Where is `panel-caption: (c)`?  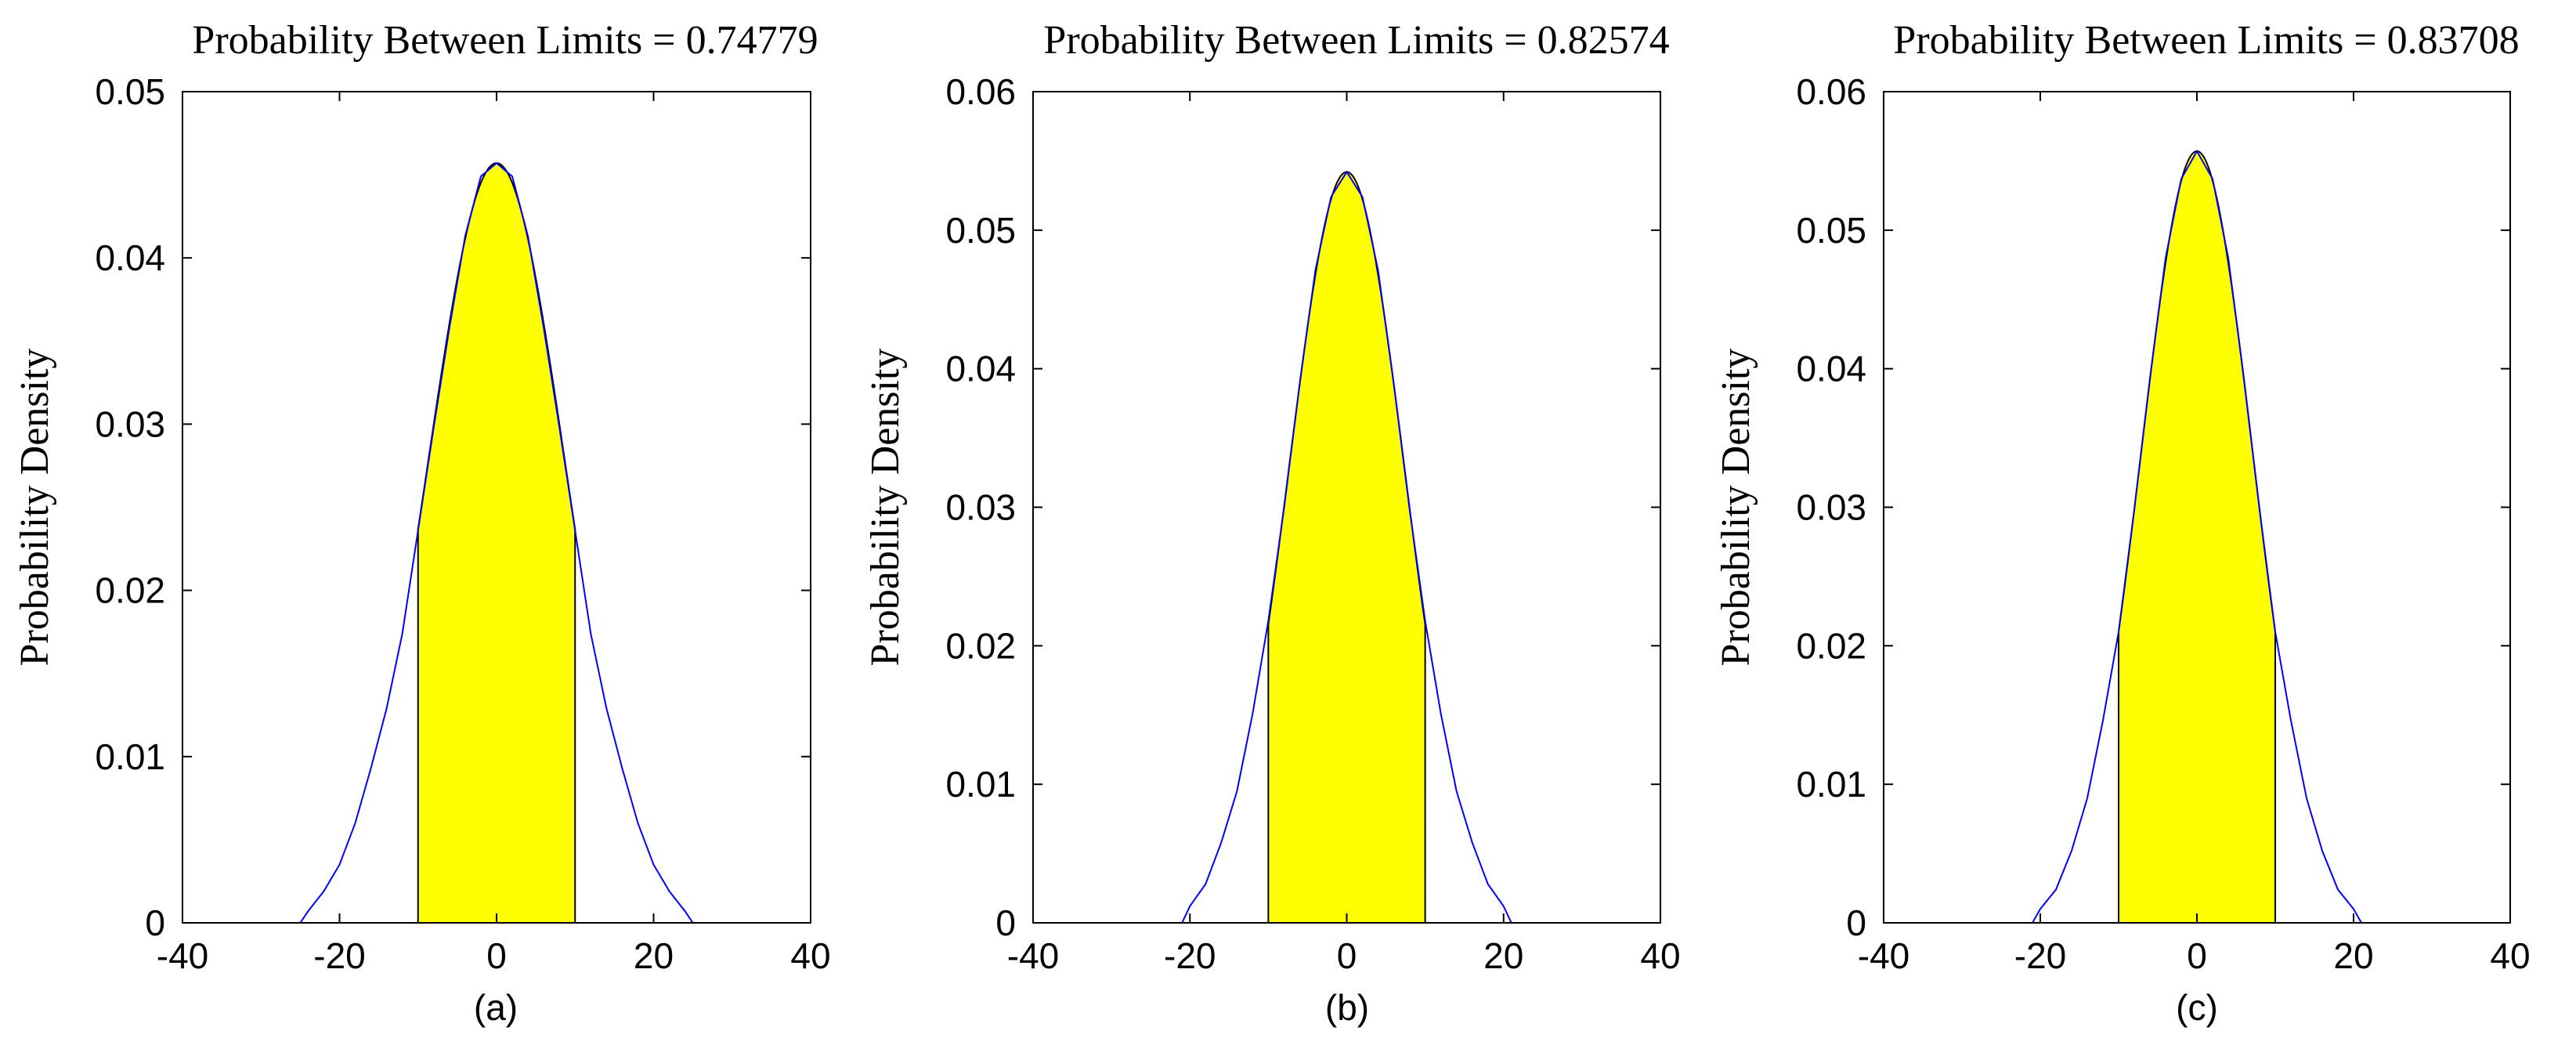 panel-caption: (c) is located at coordinates (2197, 1007).